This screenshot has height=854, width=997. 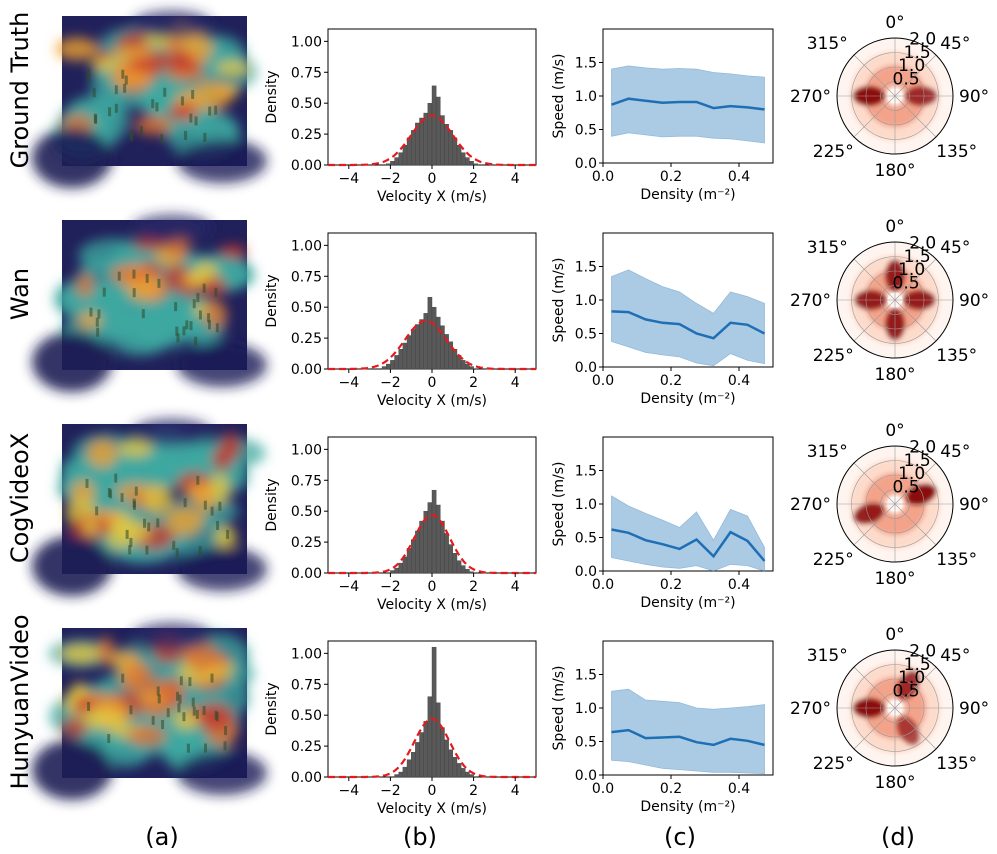 What do you see at coordinates (688, 318) in the screenshot?
I see `speed-std-band` at bounding box center [688, 318].